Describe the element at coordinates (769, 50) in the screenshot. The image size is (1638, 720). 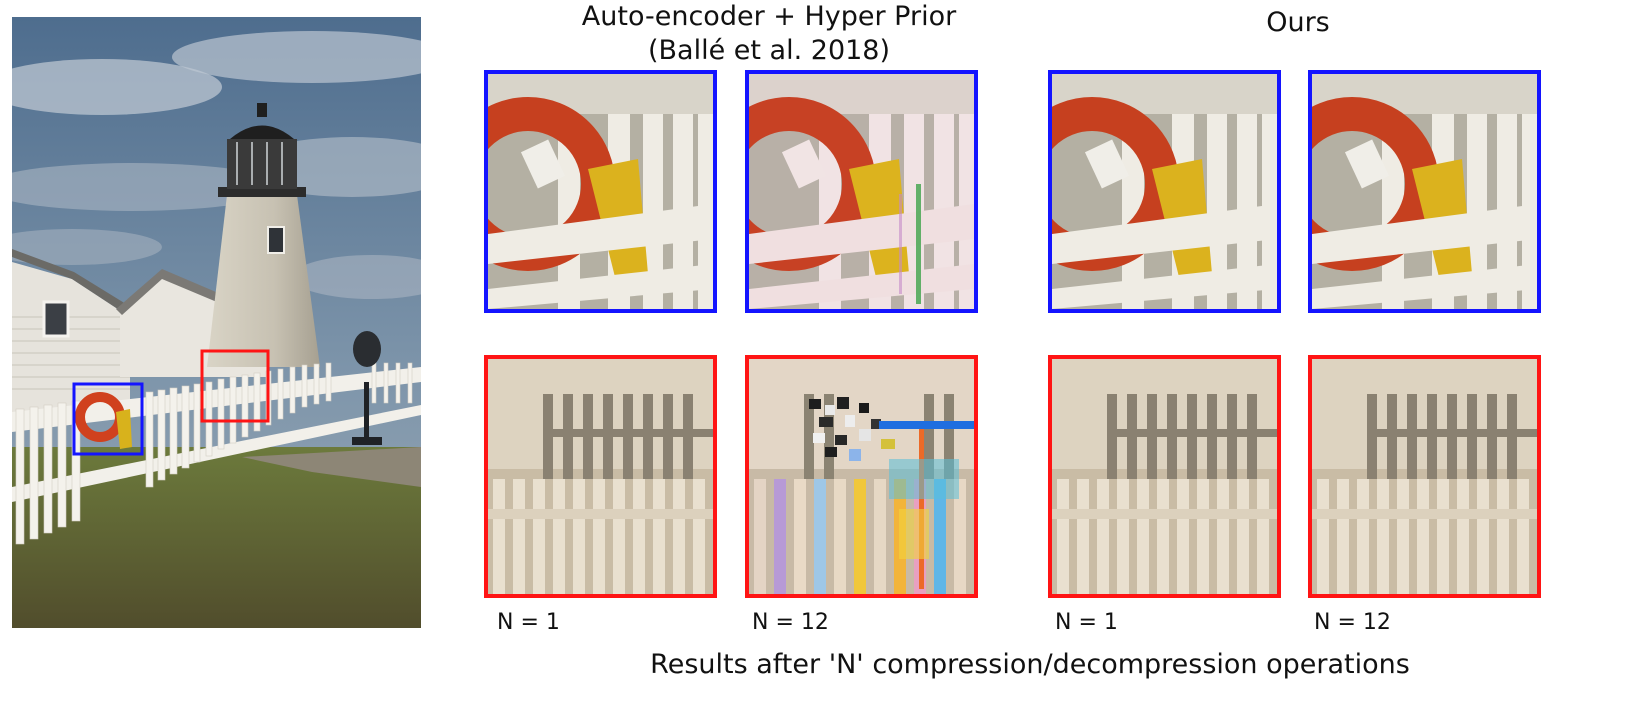
I see `baseline-method-citation: (Ballé et al. 2018)` at that location.